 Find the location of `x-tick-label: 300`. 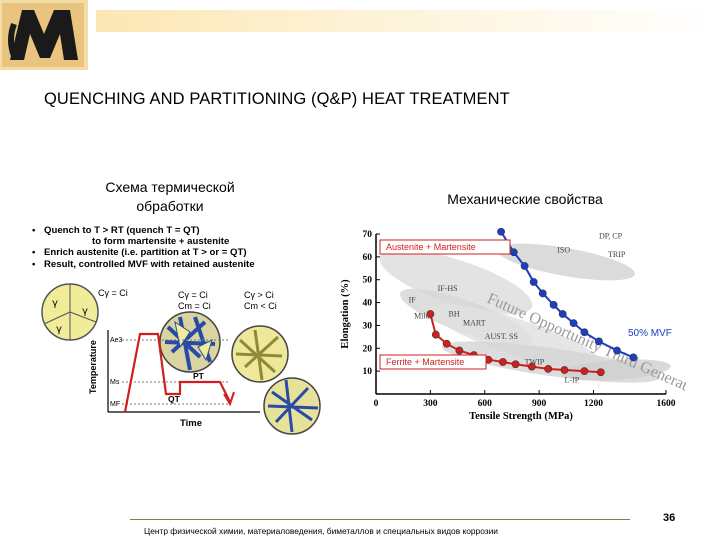

x-tick-label: 300 is located at coordinates (430, 404).